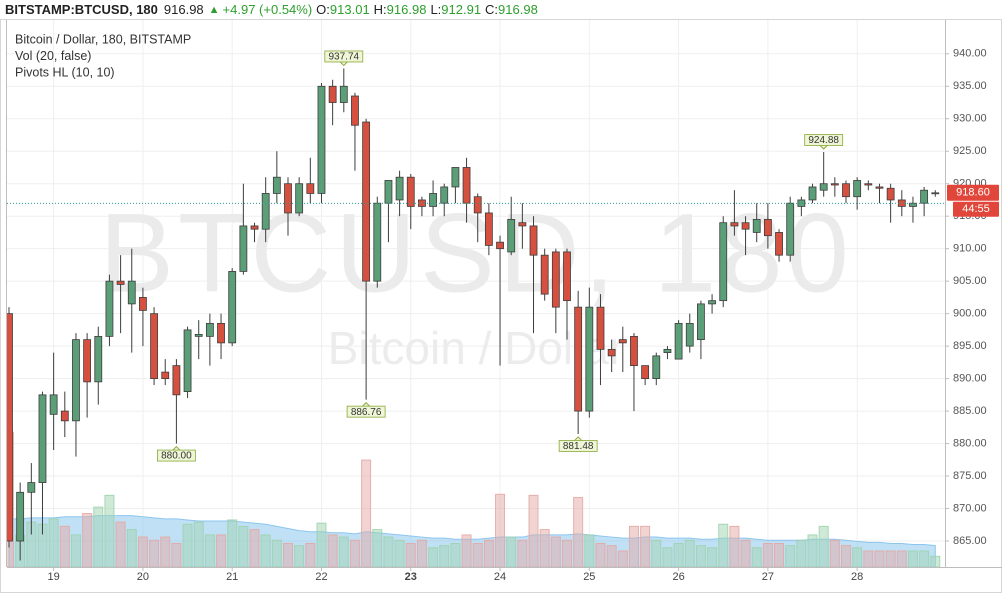 The height and width of the screenshot is (593, 1002). I want to click on x-tick-label: 23, so click(411, 577).